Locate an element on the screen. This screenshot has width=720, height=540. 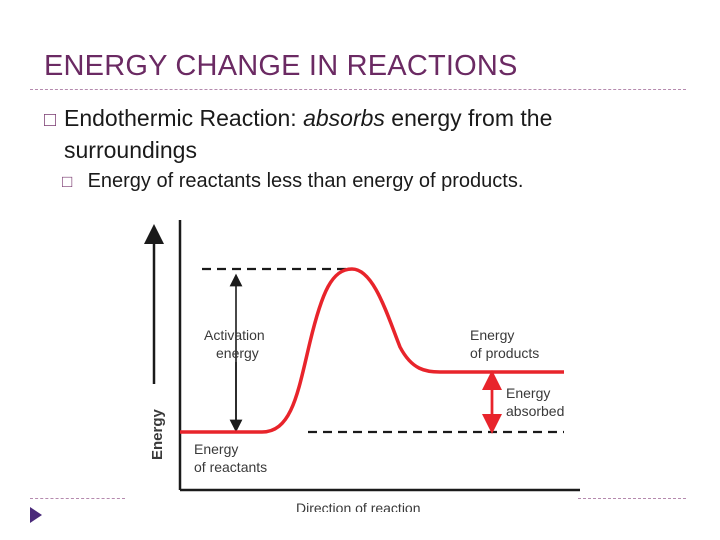
y-axis-label: Energy is located at coordinates (157, 434).